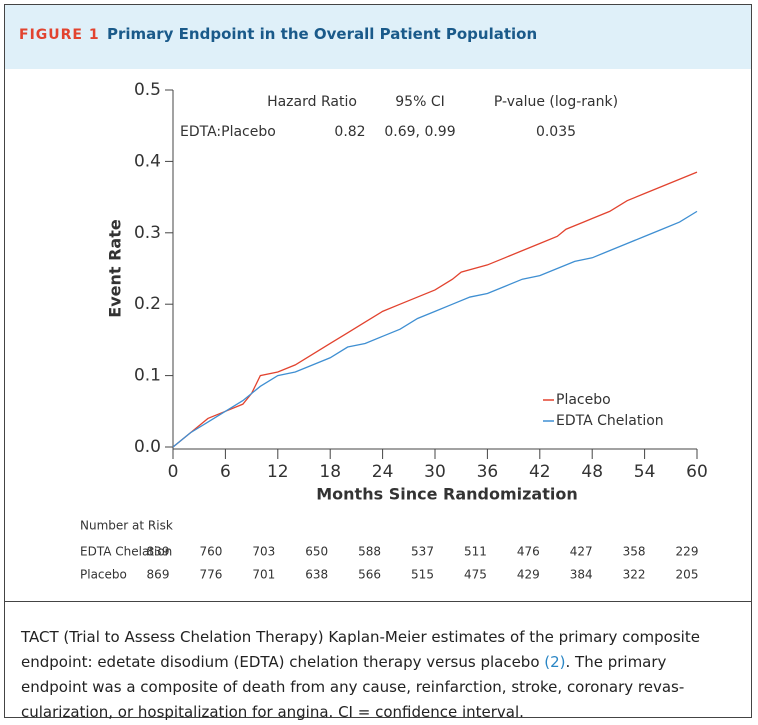 Image resolution: width=758 pixels, height=725 pixels. What do you see at coordinates (278, 472) in the screenshot?
I see `x-tick-label: 12` at bounding box center [278, 472].